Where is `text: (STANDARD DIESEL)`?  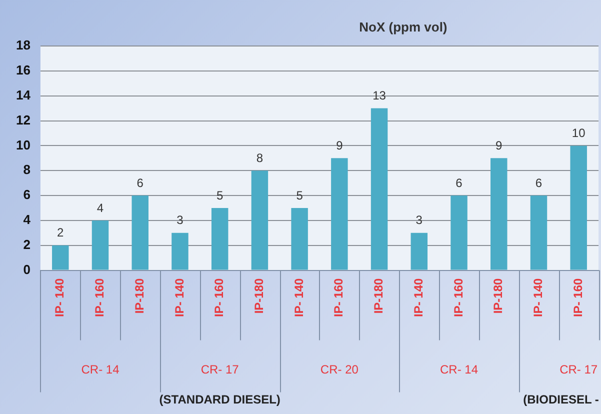
text: (STANDARD DIESEL) is located at coordinates (219, 399).